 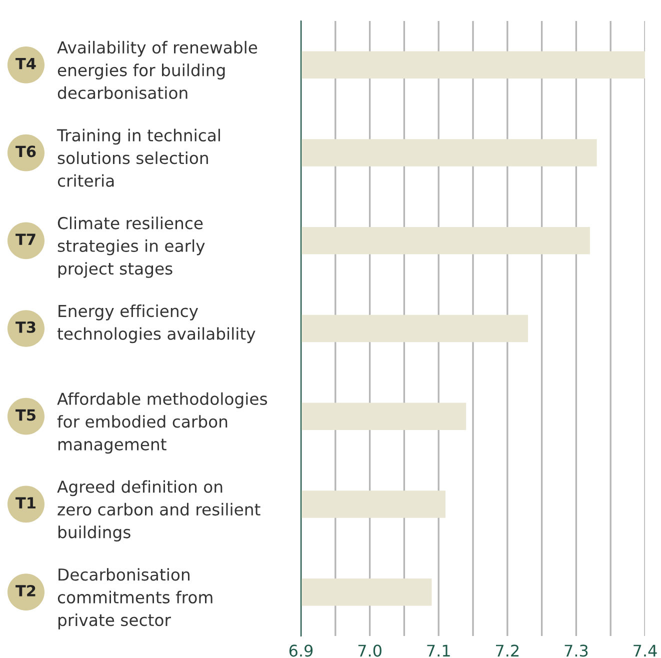 What do you see at coordinates (142, 423) in the screenshot?
I see `category-label: T5 Affordable methodologies for embodied carbon management` at bounding box center [142, 423].